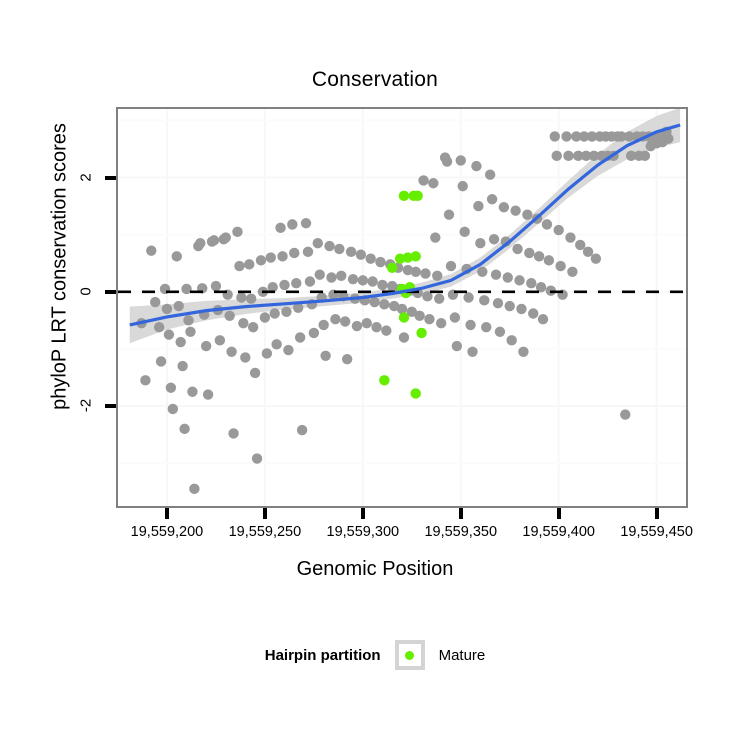 This screenshot has height=750, width=750. Describe the element at coordinates (110, 406) in the screenshot. I see `y-tick-mark` at that location.